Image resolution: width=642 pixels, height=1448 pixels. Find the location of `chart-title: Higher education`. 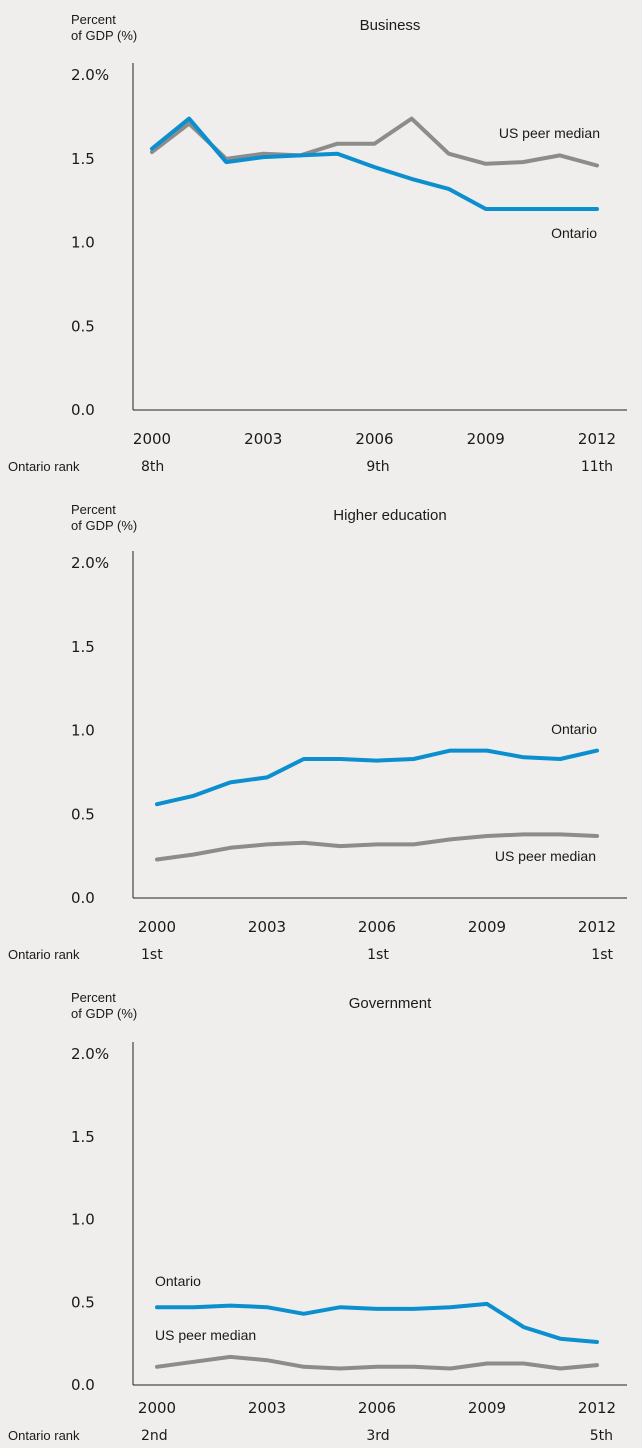

chart-title: Higher education is located at coordinates (389, 515).